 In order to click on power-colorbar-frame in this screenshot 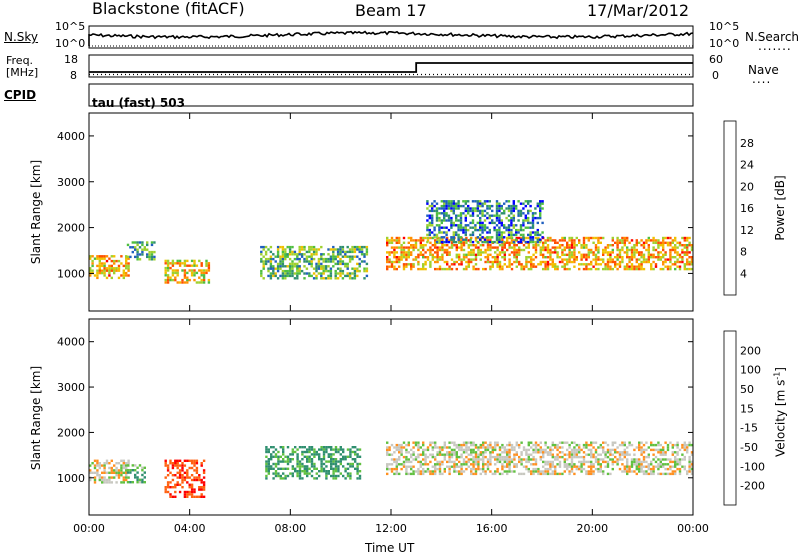, I will do `click(730, 208)`.